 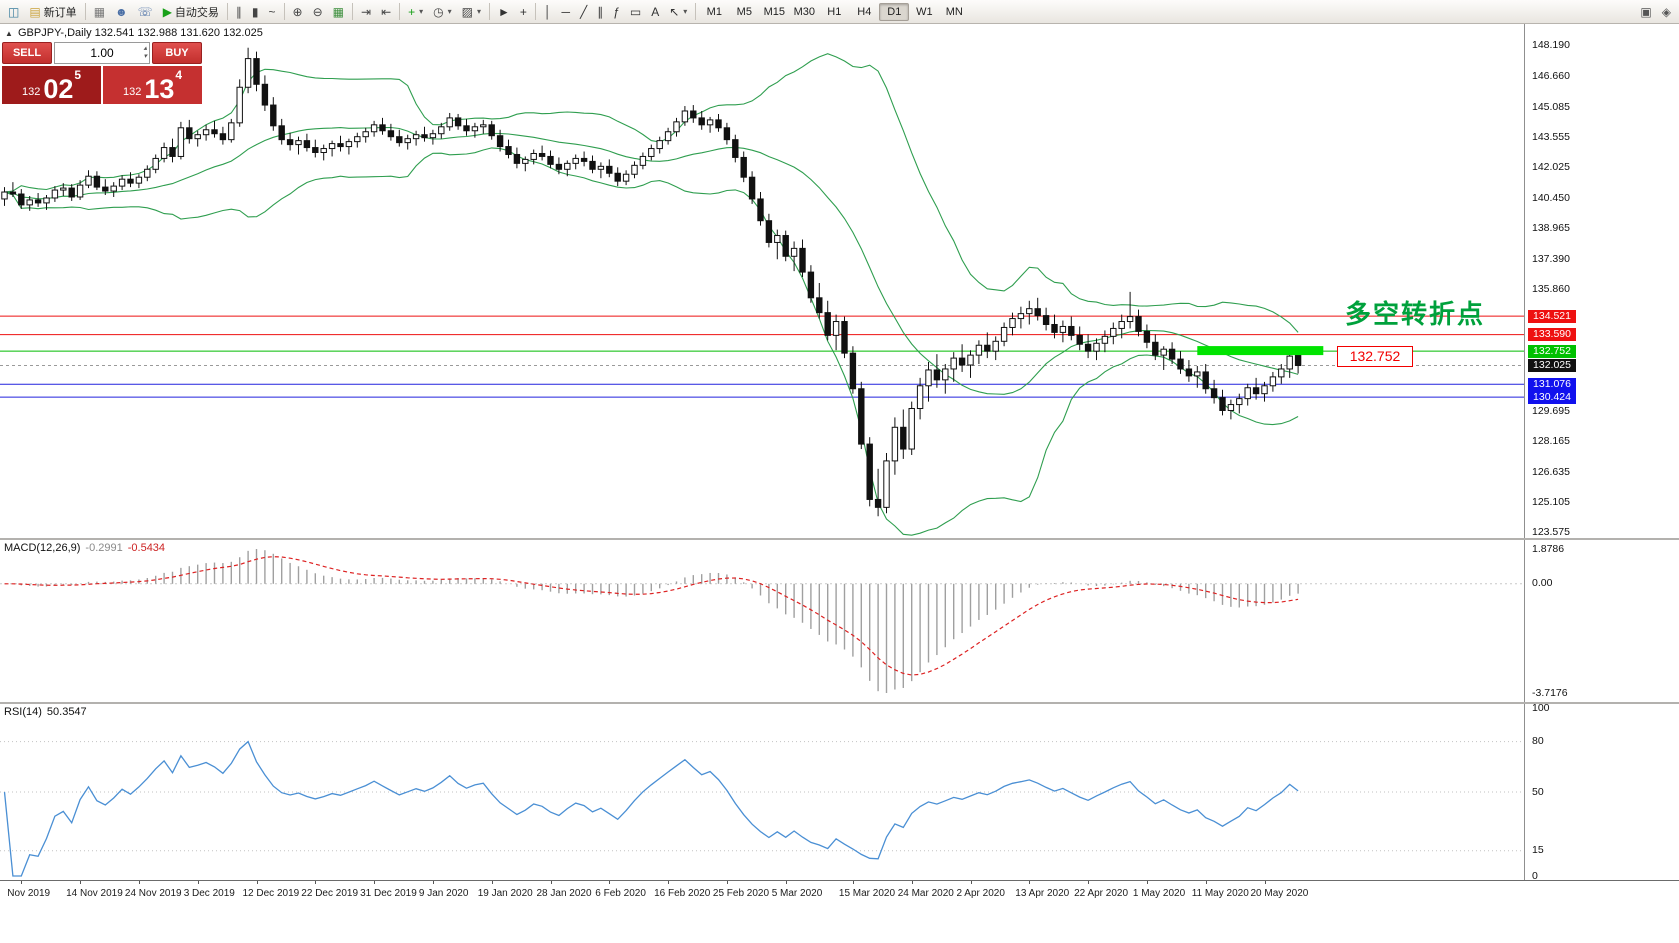 I want to click on rsi-name: RSI(14), so click(x=23, y=712).